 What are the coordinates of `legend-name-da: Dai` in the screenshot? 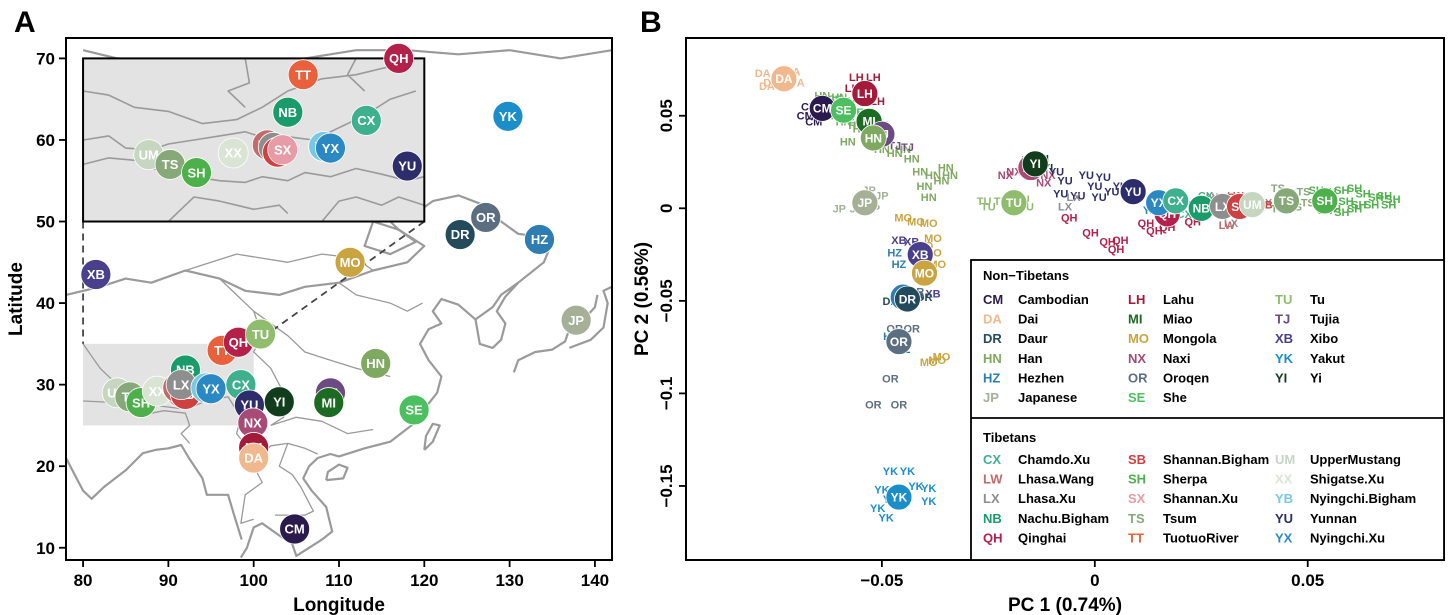 It's located at (1028, 319).